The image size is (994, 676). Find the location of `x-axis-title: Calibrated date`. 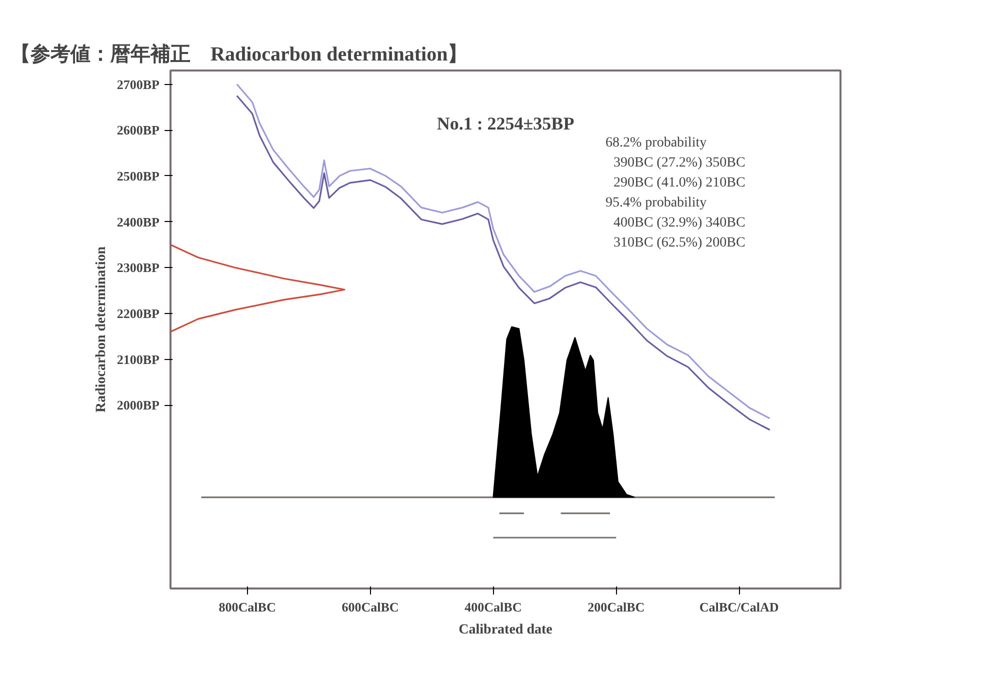

x-axis-title: Calibrated date is located at coordinates (505, 630).